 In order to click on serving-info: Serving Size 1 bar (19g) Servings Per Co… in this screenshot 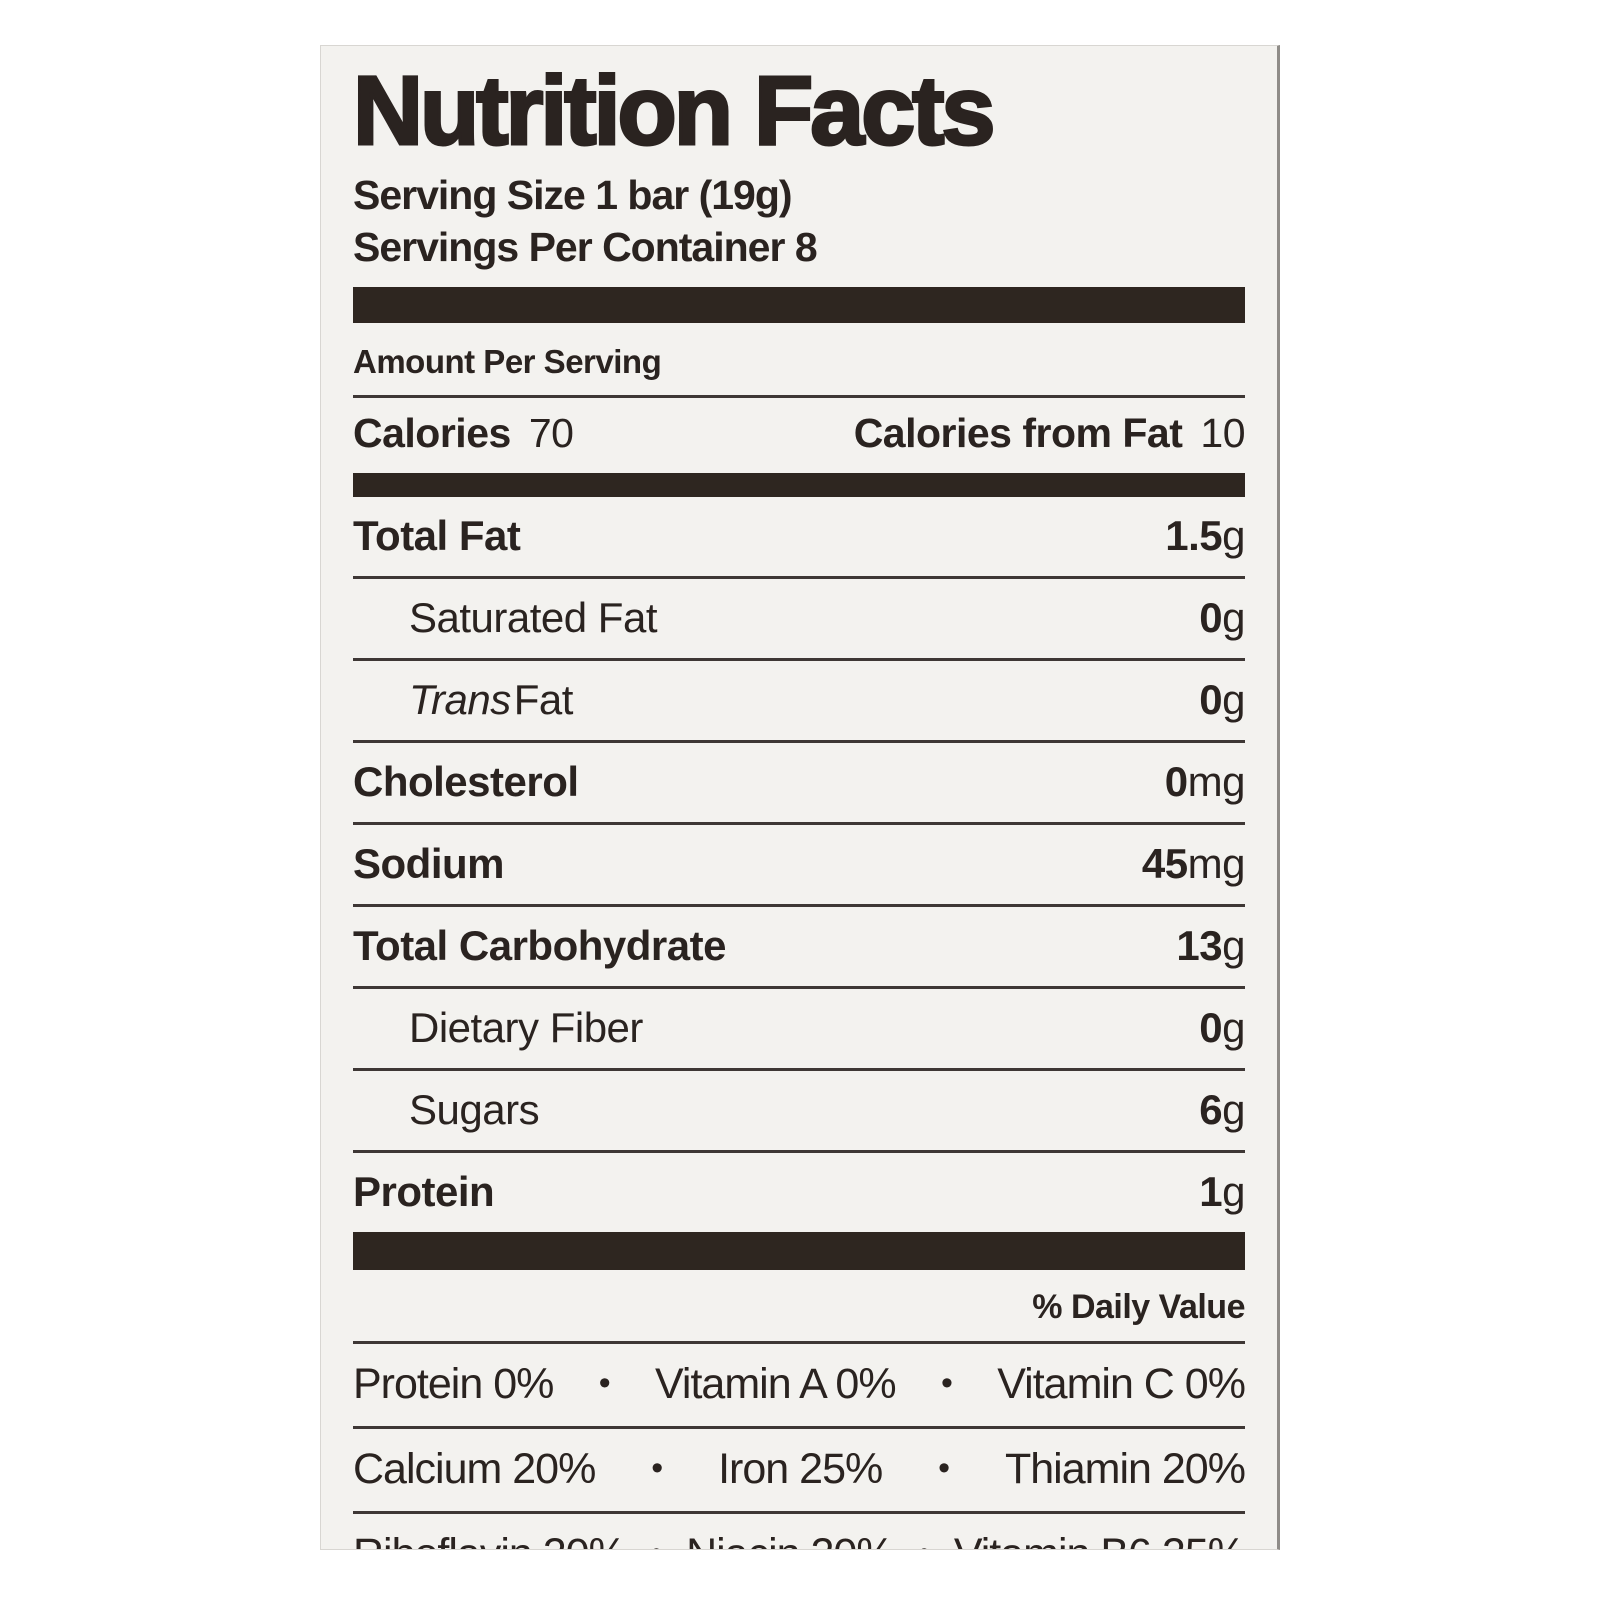, I will do `click(799, 221)`.